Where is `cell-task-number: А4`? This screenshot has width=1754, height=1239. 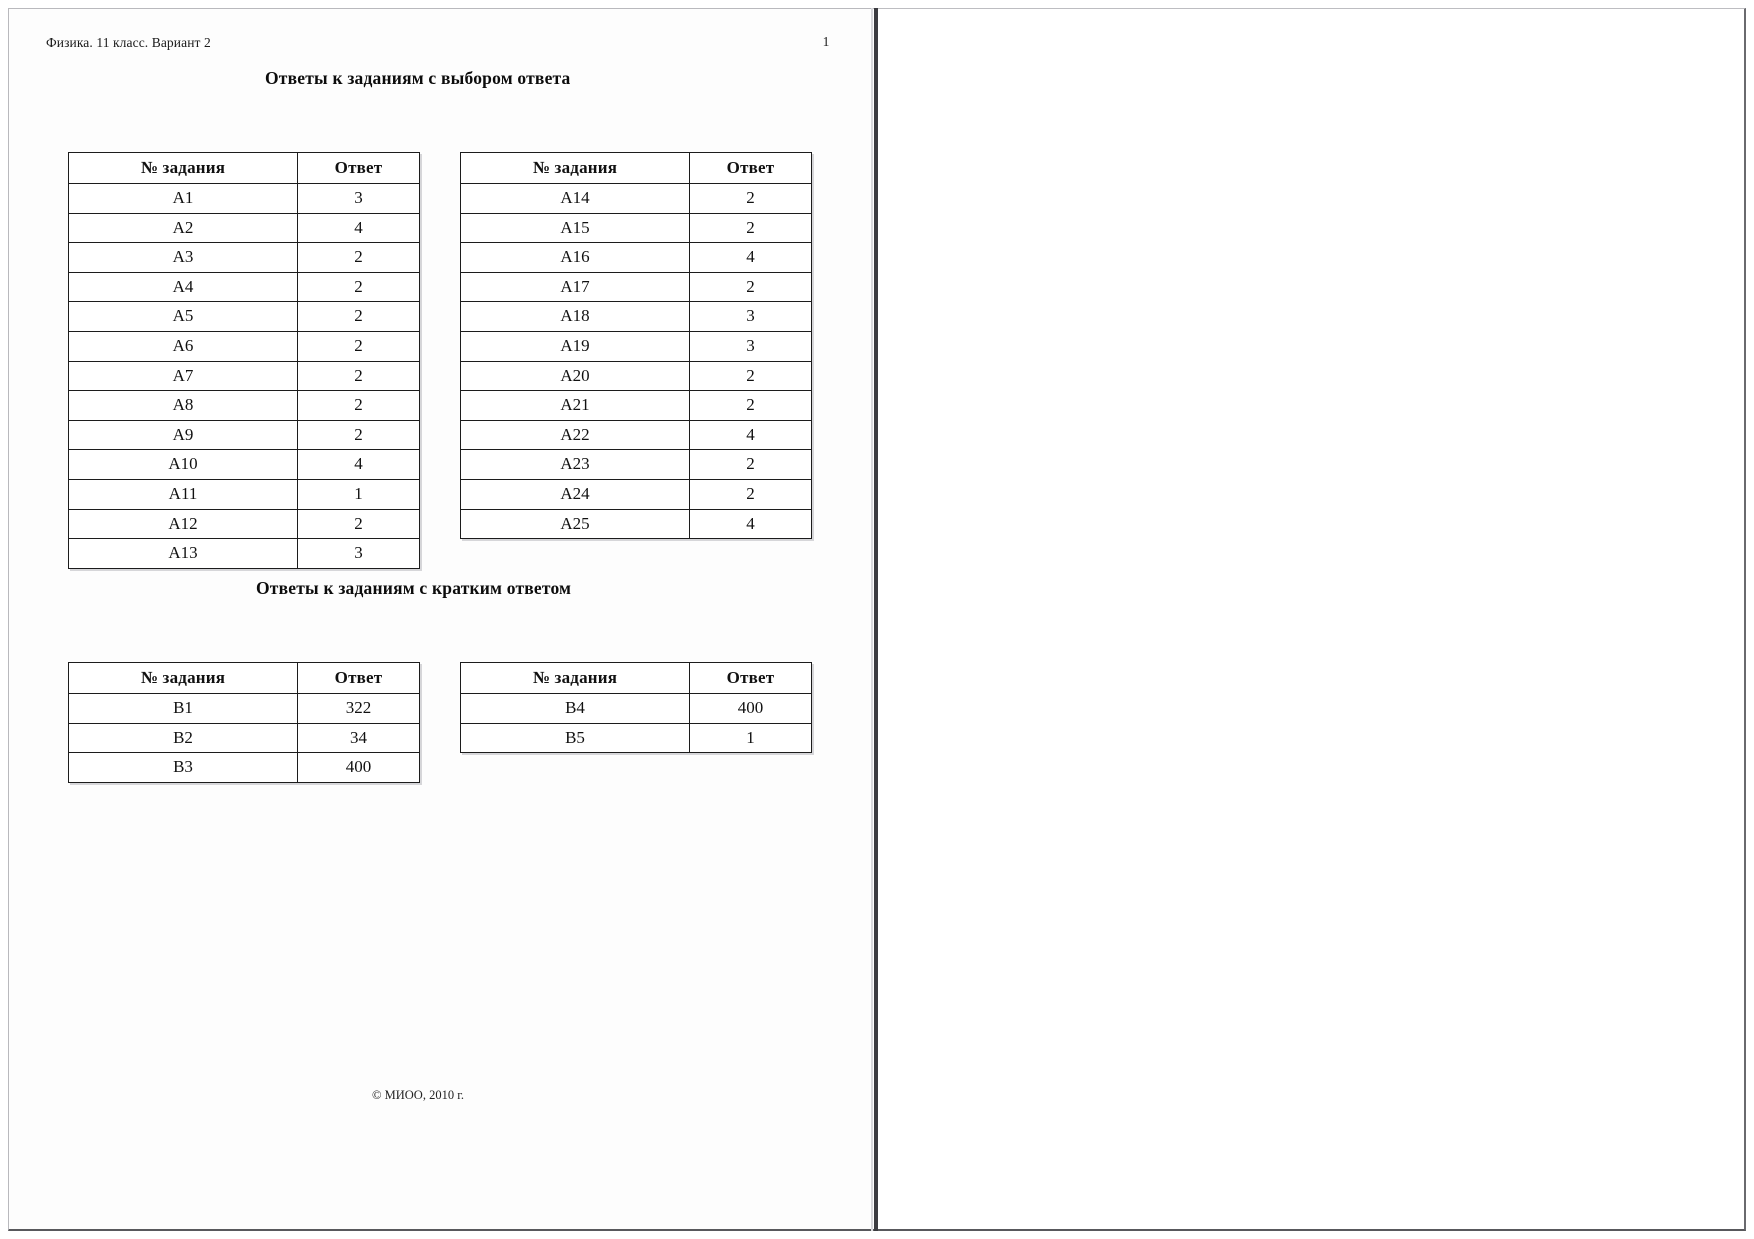 cell-task-number: А4 is located at coordinates (183, 287).